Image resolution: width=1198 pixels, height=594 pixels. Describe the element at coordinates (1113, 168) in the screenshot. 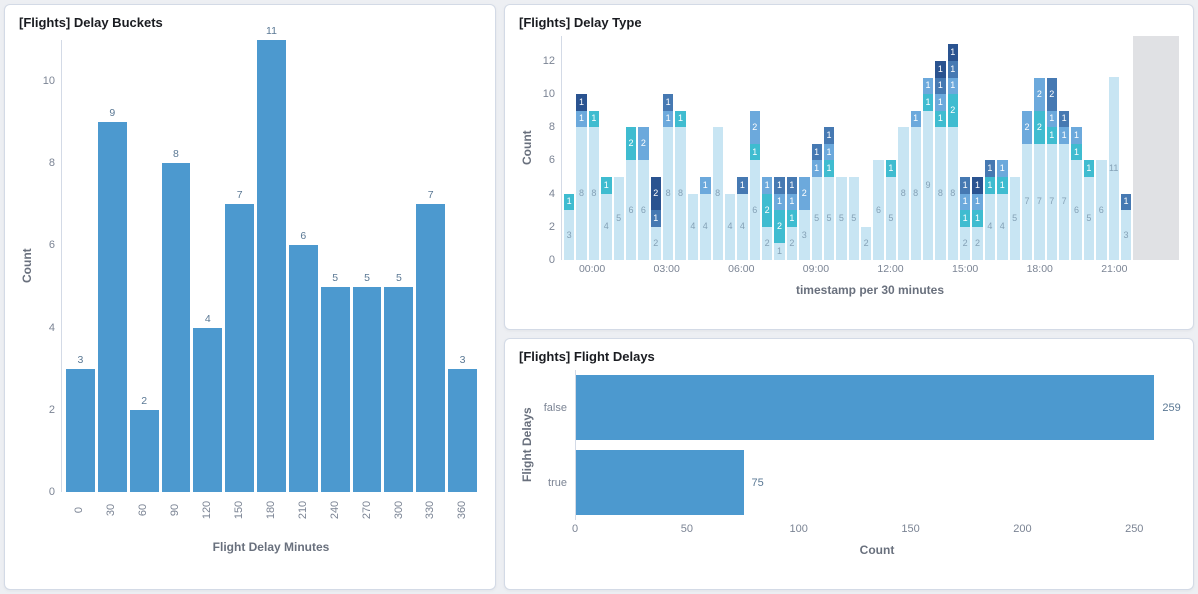

I see `stacked-bar: 11` at that location.